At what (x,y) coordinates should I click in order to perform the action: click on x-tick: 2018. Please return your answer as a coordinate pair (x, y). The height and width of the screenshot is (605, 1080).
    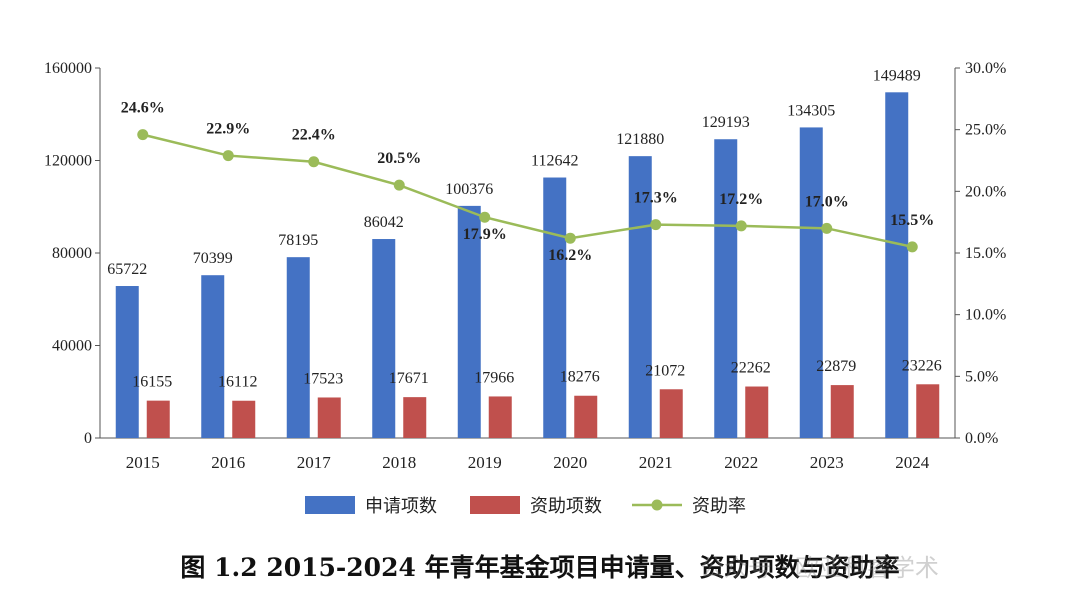
    Looking at the image, I should click on (399, 462).